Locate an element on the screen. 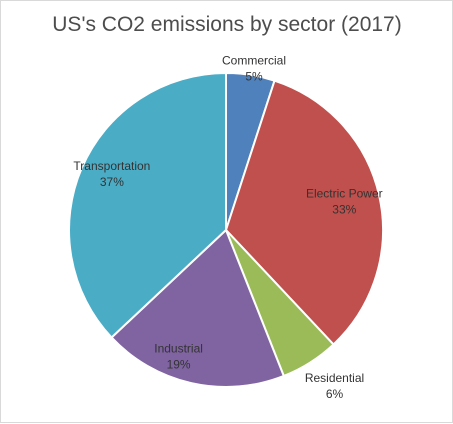 This screenshot has height=424, width=453. chart-title: US's CO2 emissions by sector (2017) is located at coordinates (226, 24).